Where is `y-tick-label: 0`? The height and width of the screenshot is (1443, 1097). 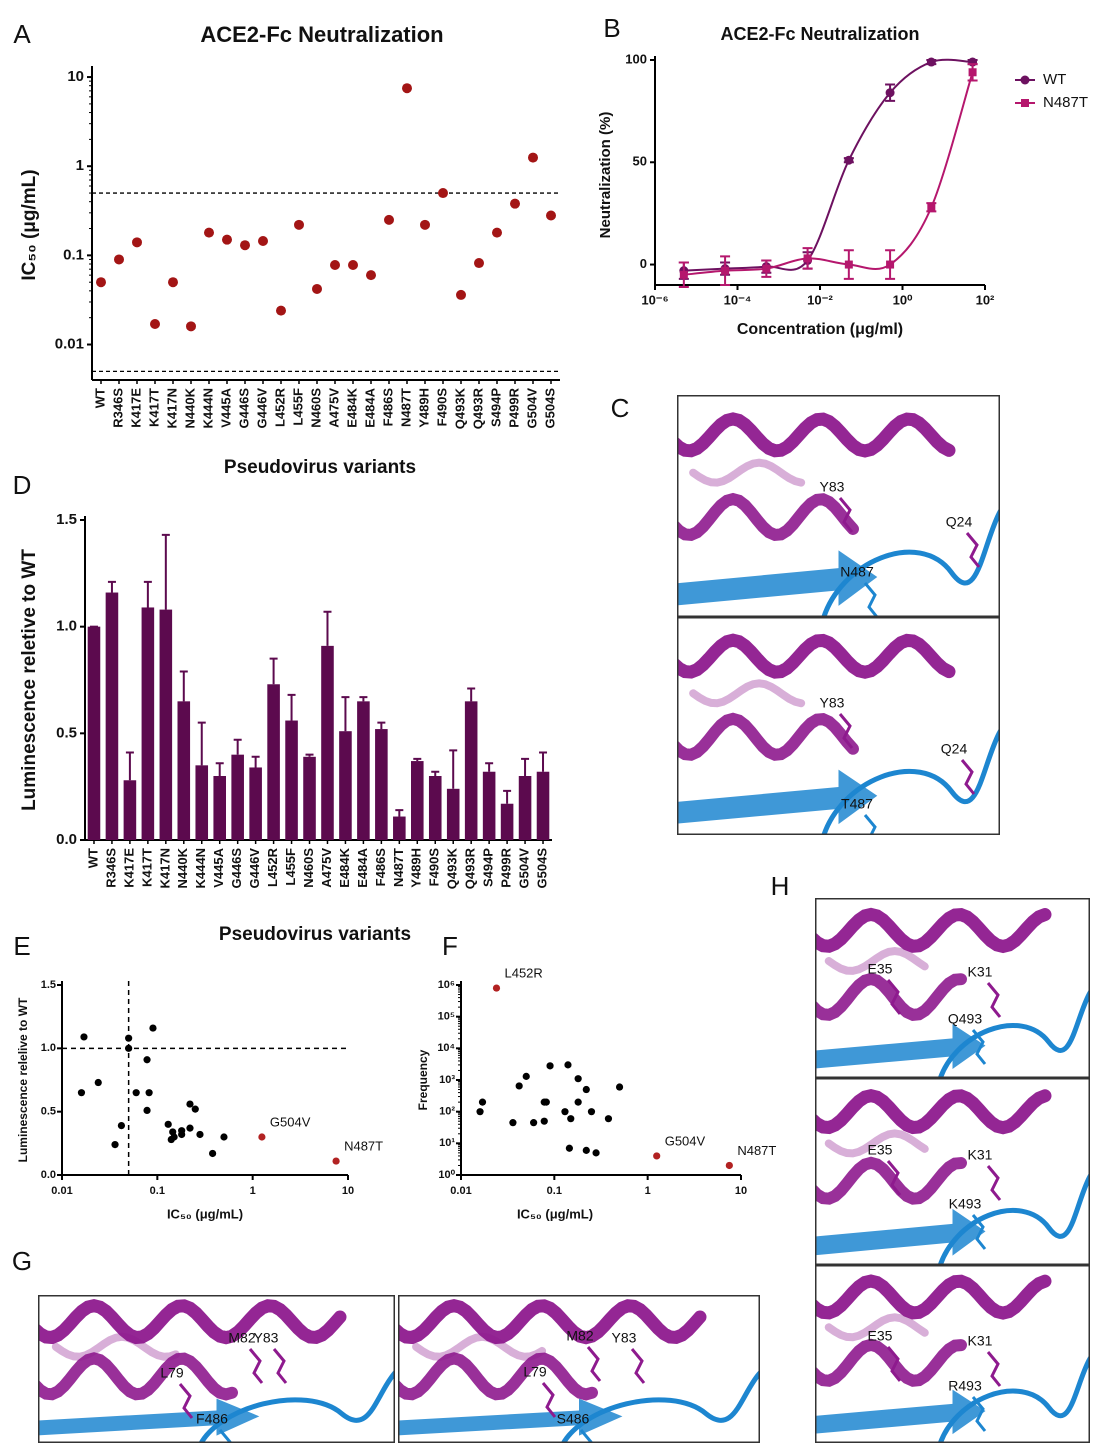
y-tick-label: 0 is located at coordinates (643, 263).